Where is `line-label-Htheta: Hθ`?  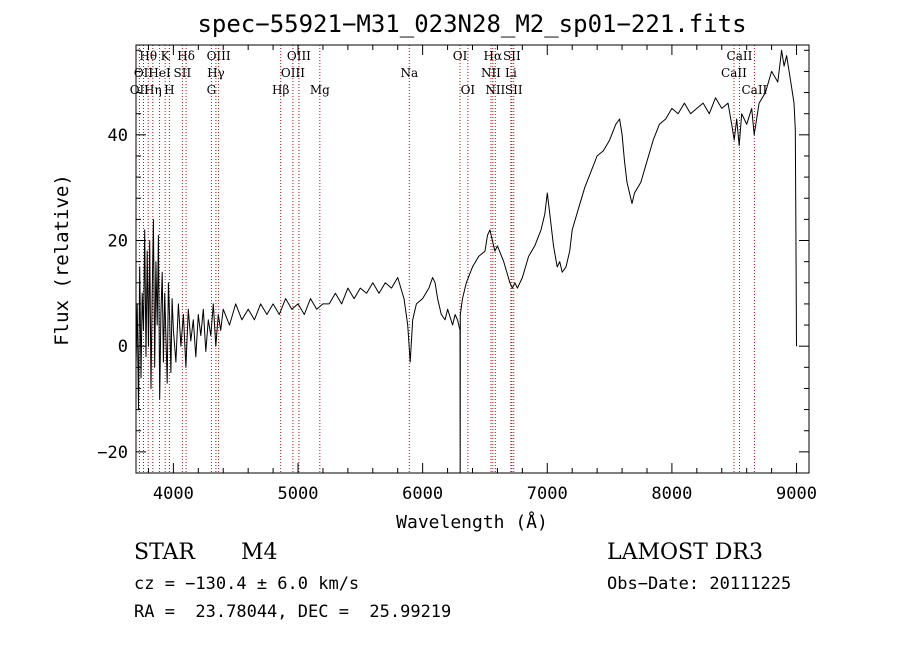 line-label-Htheta: Hθ is located at coordinates (148, 56).